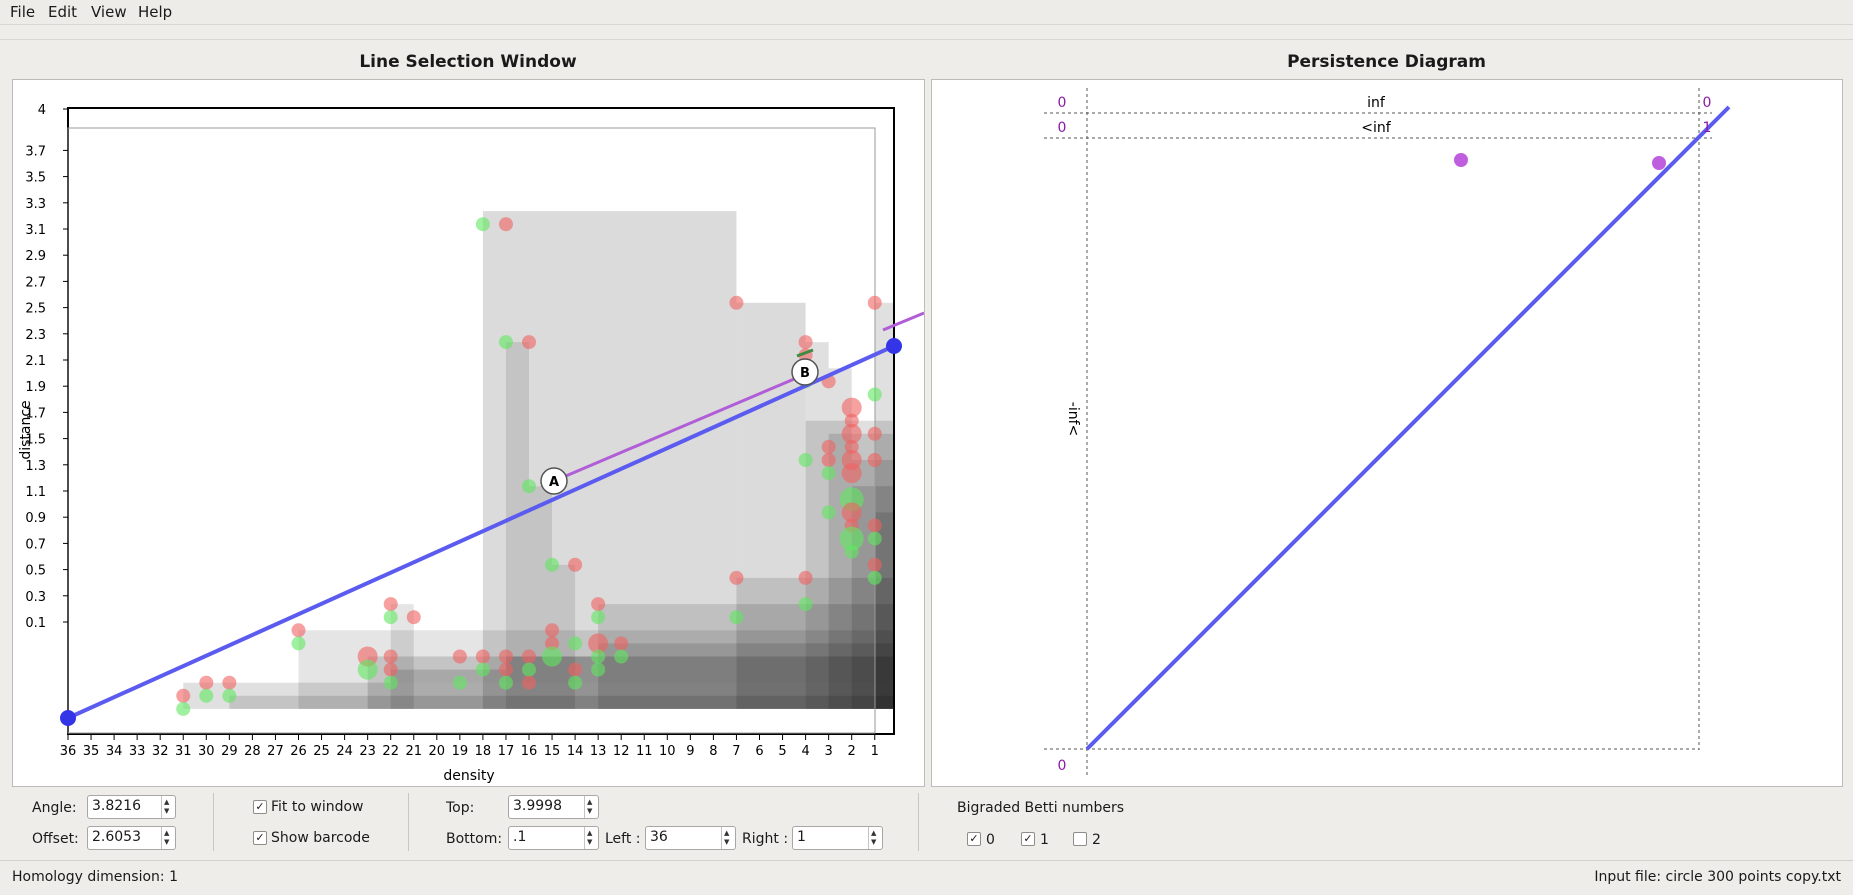 The width and height of the screenshot is (1853, 895). What do you see at coordinates (644, 751) in the screenshot?
I see `x-tick-label: 11` at bounding box center [644, 751].